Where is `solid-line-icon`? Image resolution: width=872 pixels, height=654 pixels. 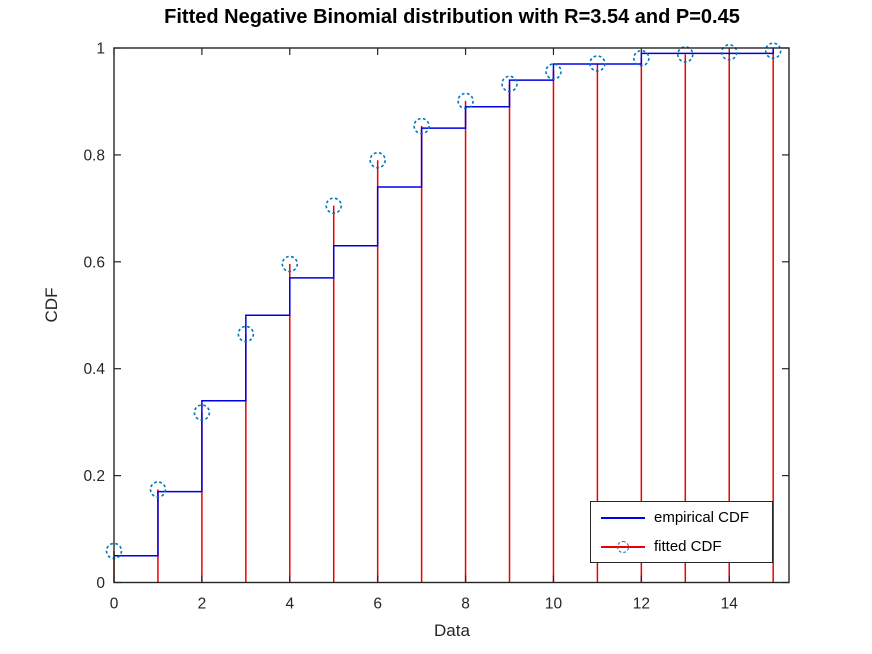
solid-line-icon is located at coordinates (623, 518).